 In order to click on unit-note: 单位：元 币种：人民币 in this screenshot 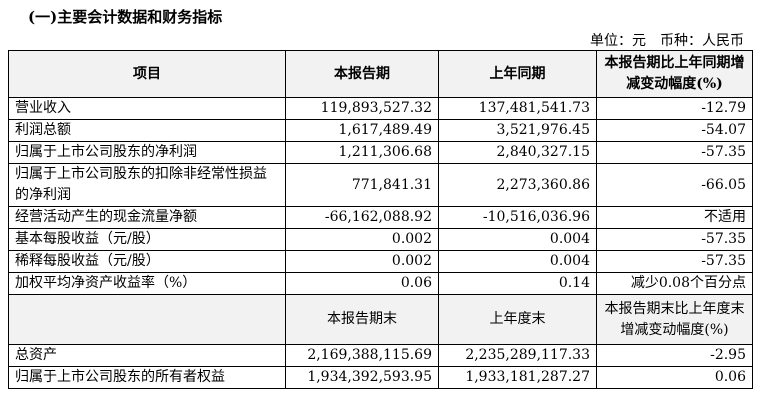, I will do `click(667, 41)`.